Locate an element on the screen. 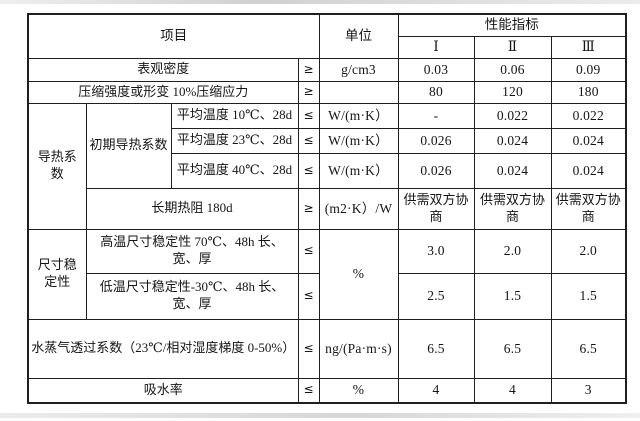 The image size is (640, 421). scan-artifact-top is located at coordinates (320, 2).